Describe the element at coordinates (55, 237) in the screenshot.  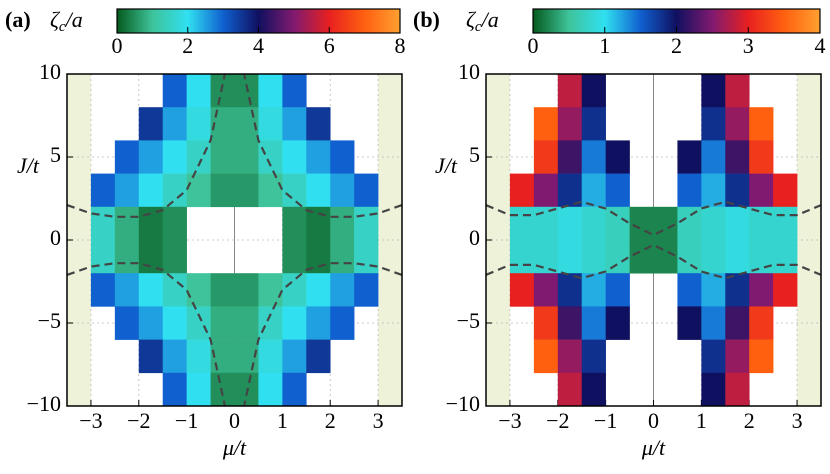
I see `y-tick-label: 0` at that location.